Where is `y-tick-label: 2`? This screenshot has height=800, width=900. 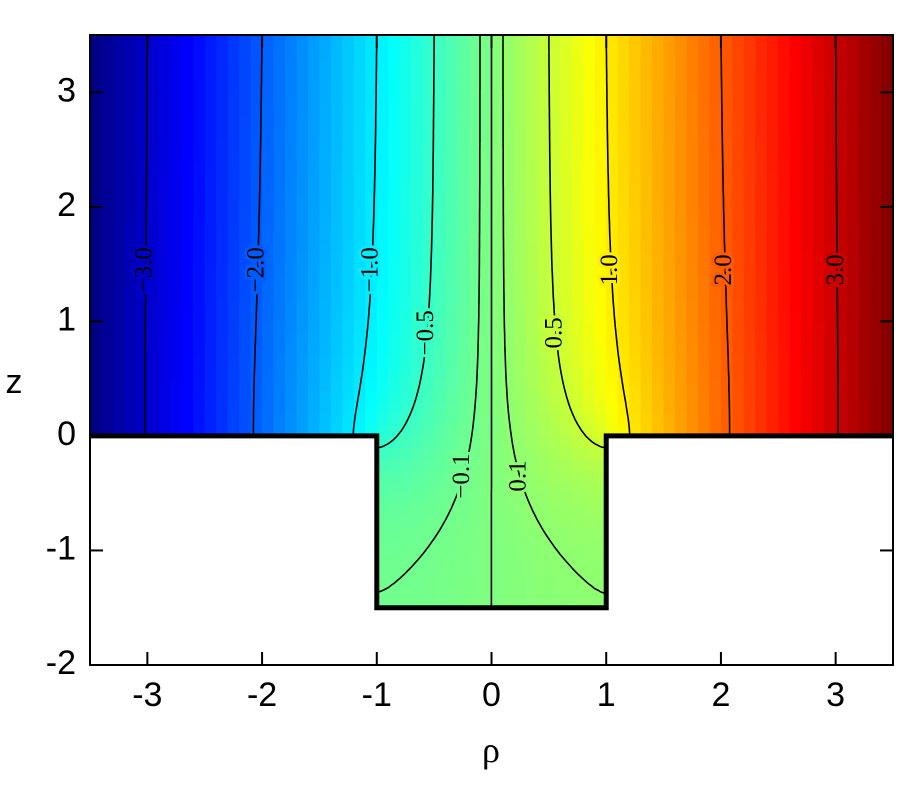 y-tick-label: 2 is located at coordinates (66, 205).